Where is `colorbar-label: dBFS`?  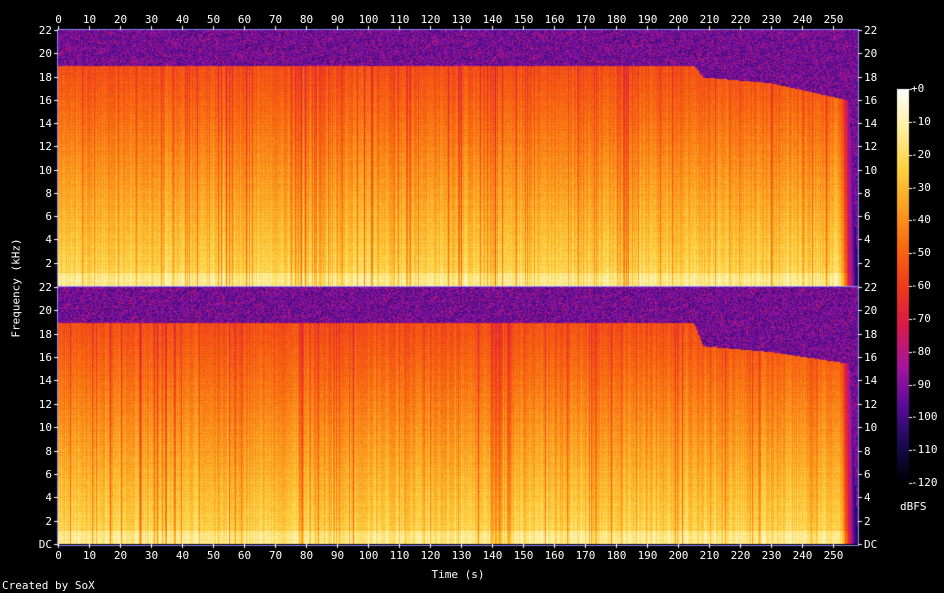 colorbar-label: dBFS is located at coordinates (913, 506).